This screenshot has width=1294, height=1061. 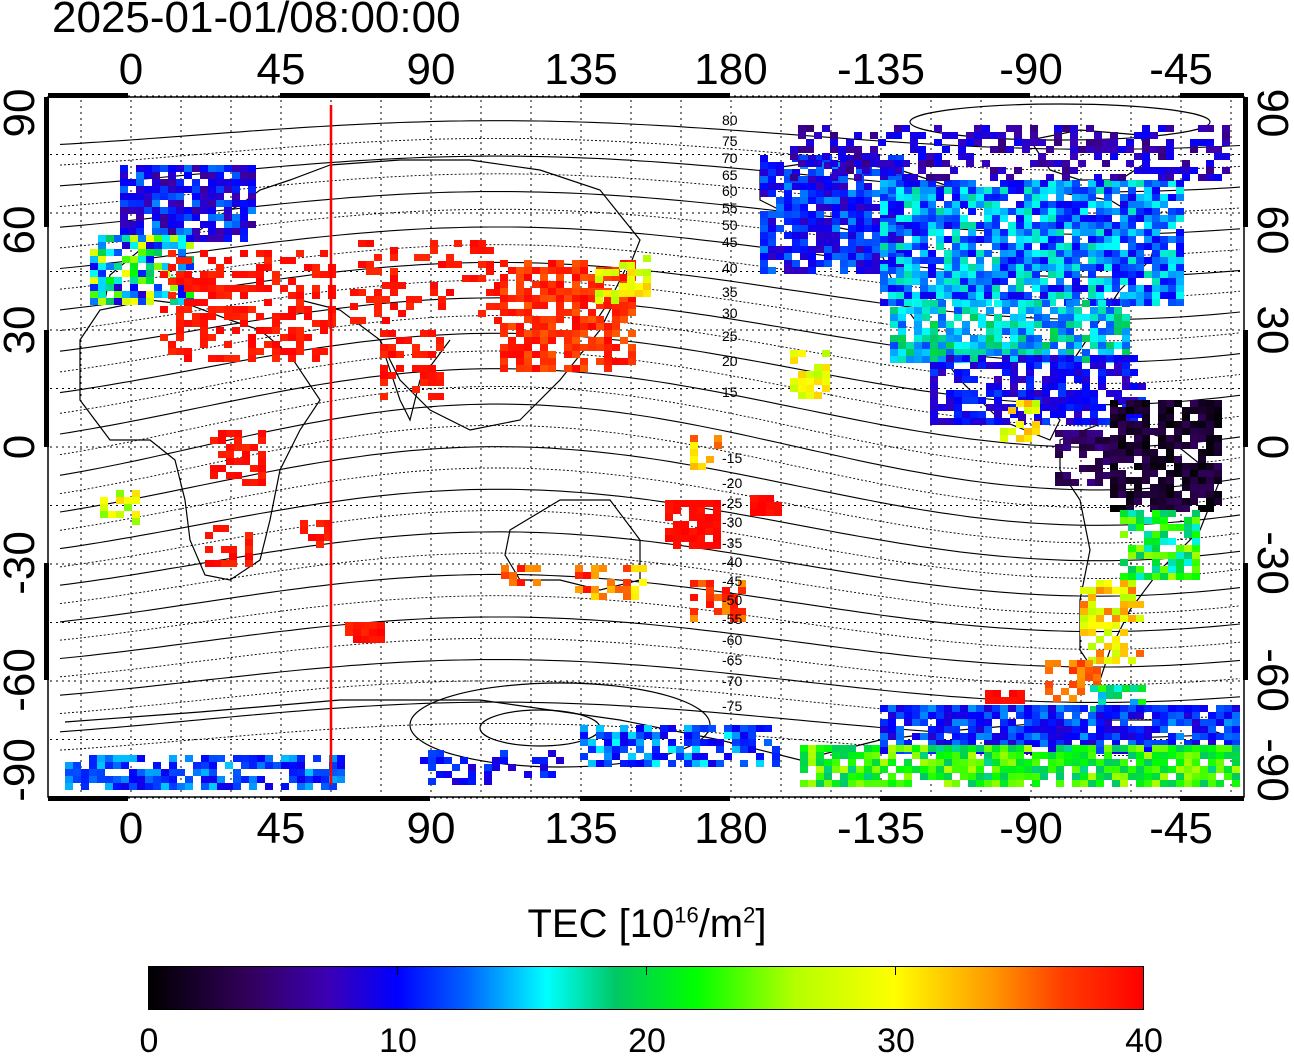 I want to click on contour-label: -35, so click(x=732, y=543).